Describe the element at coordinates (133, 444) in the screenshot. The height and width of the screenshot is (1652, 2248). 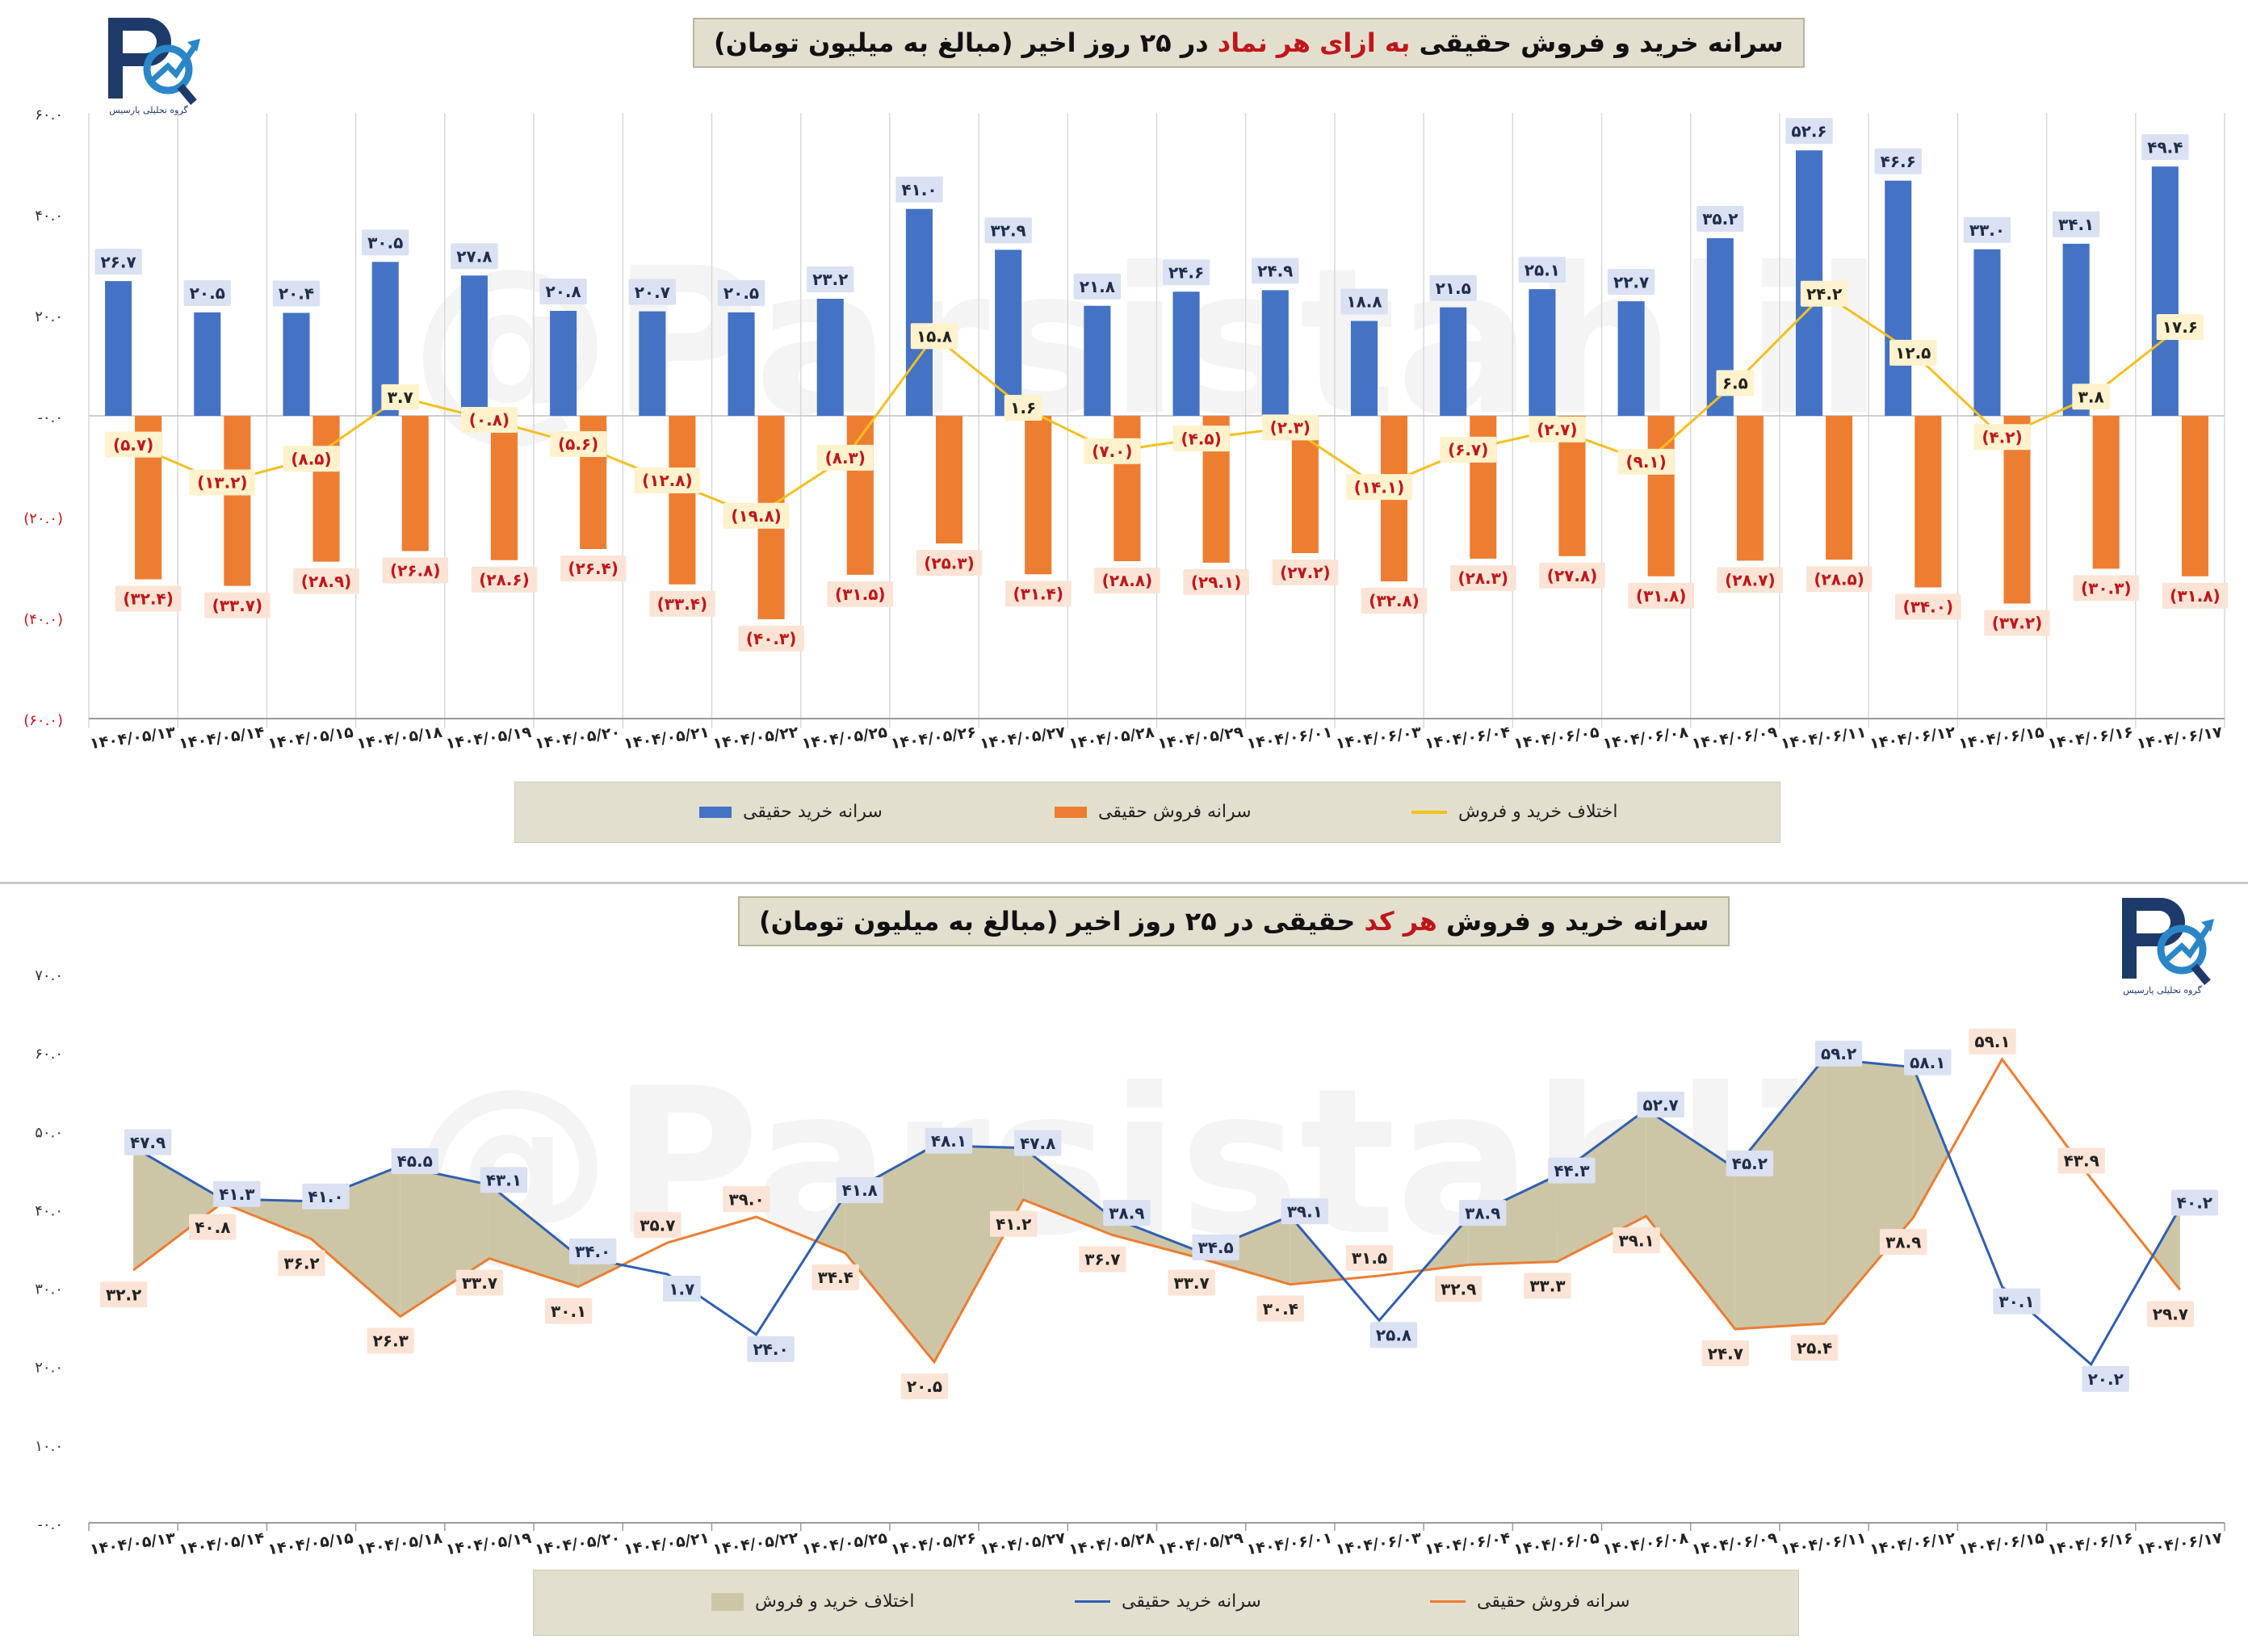
I see `label-diff: (۵.۷)` at that location.